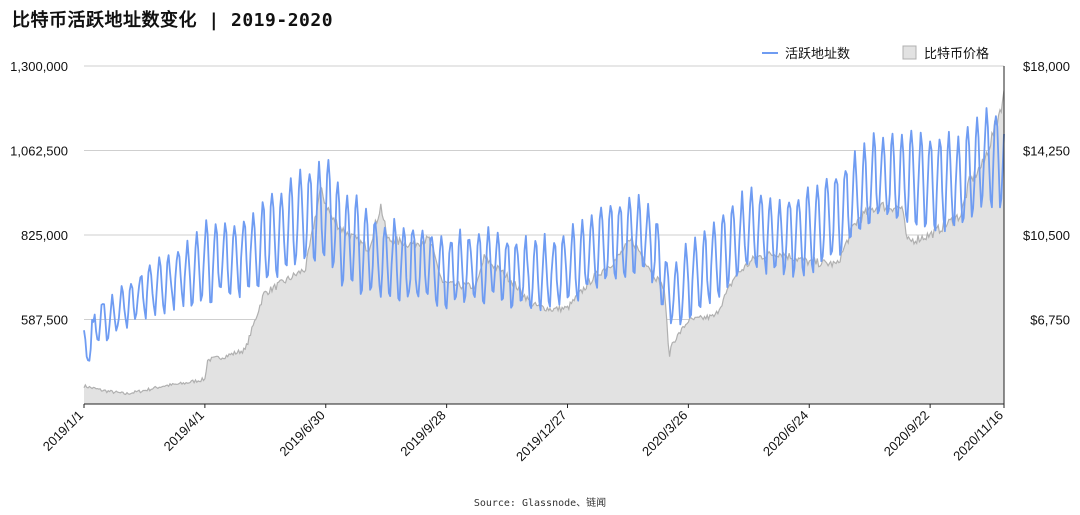 Image resolution: width=1080 pixels, height=515 pixels. What do you see at coordinates (907, 434) in the screenshot?
I see `x-tick-label: 2020/9/22` at bounding box center [907, 434].